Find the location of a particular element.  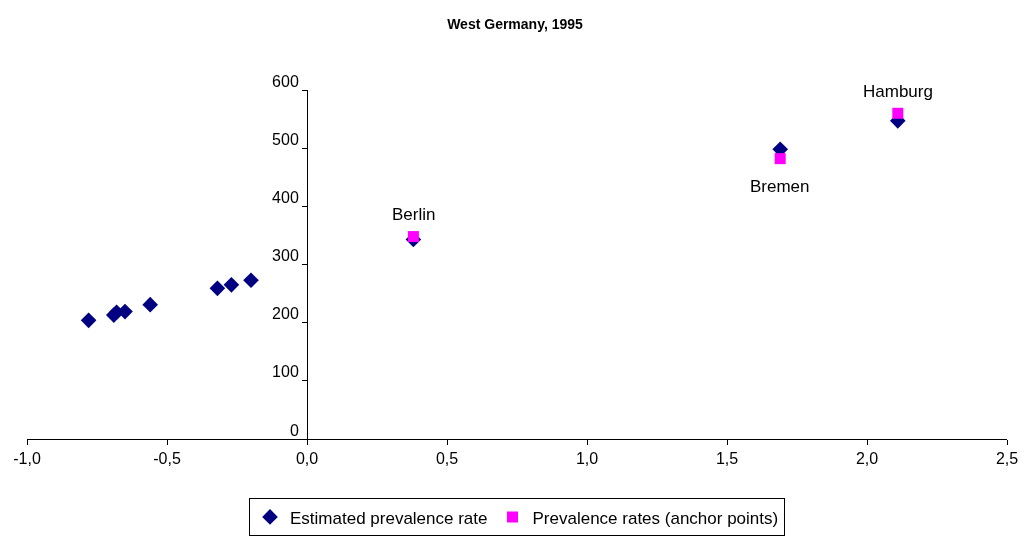

annotation: Berlin is located at coordinates (414, 214).